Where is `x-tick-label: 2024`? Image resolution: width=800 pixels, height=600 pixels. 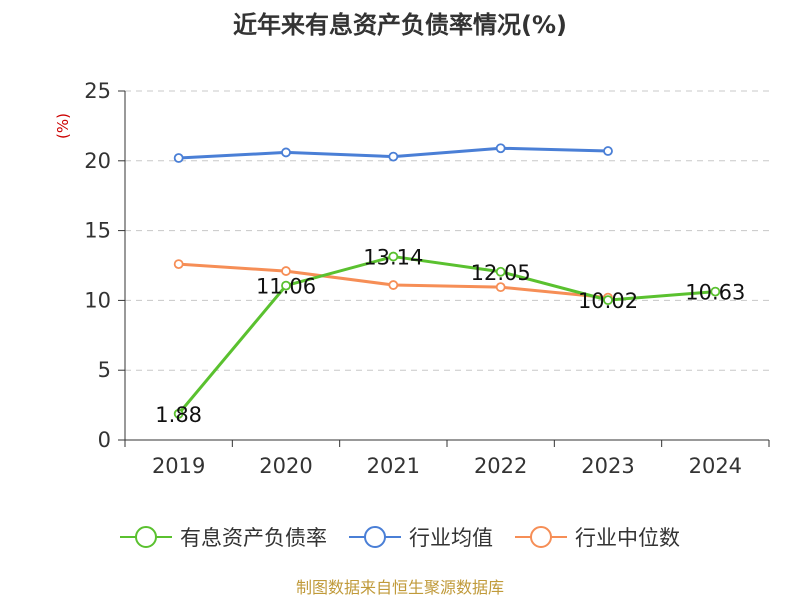
x-tick-label: 2024 is located at coordinates (715, 466).